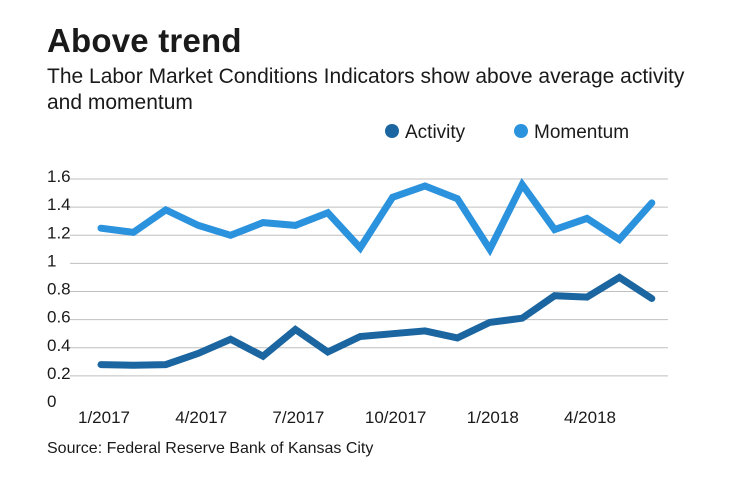 This screenshot has width=740, height=482. What do you see at coordinates (521, 131) in the screenshot?
I see `legend-marker-momentum` at bounding box center [521, 131].